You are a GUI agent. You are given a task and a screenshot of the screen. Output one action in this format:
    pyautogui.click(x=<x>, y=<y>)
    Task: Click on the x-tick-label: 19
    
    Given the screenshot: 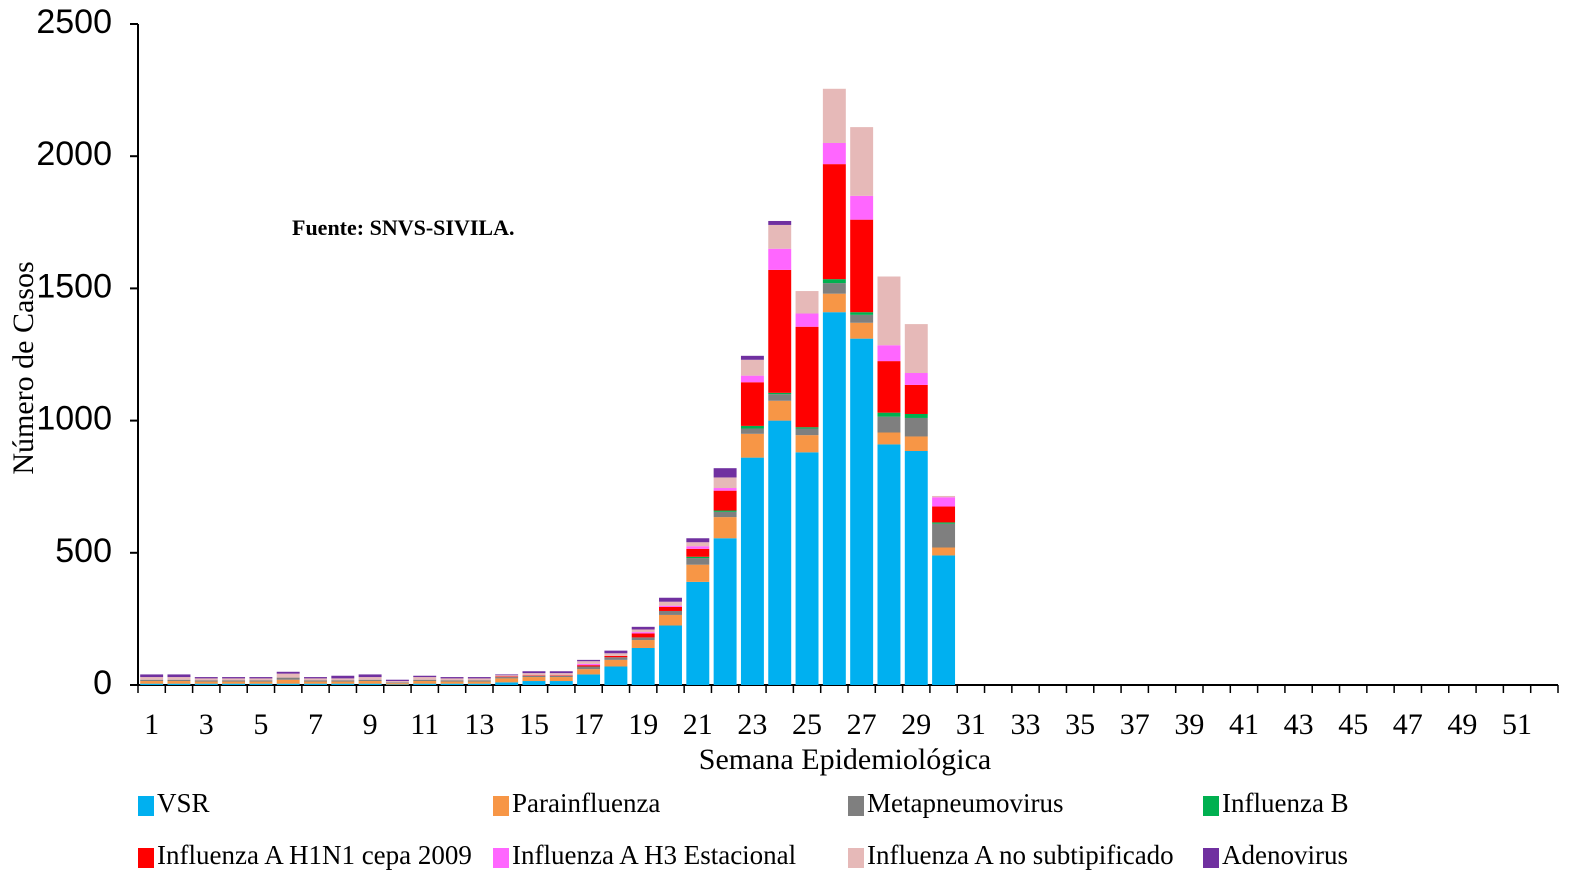 What is the action you would take?
    pyautogui.click(x=643, y=724)
    